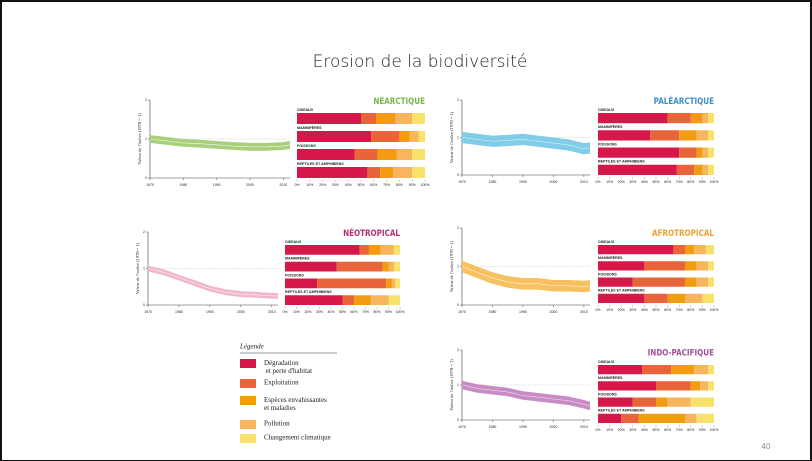 This screenshot has width=812, height=461. I want to click on slide-title: Erosion de la biodiversité, so click(420, 62).